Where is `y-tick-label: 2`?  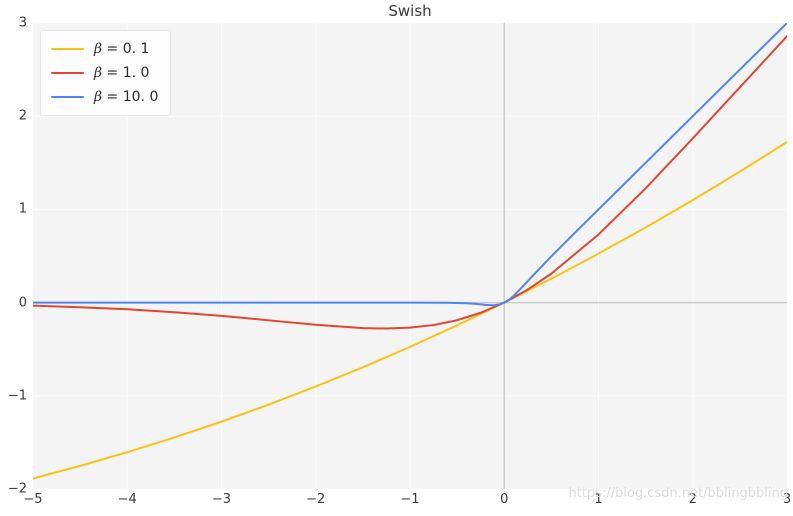 y-tick-label: 2 is located at coordinates (22, 116).